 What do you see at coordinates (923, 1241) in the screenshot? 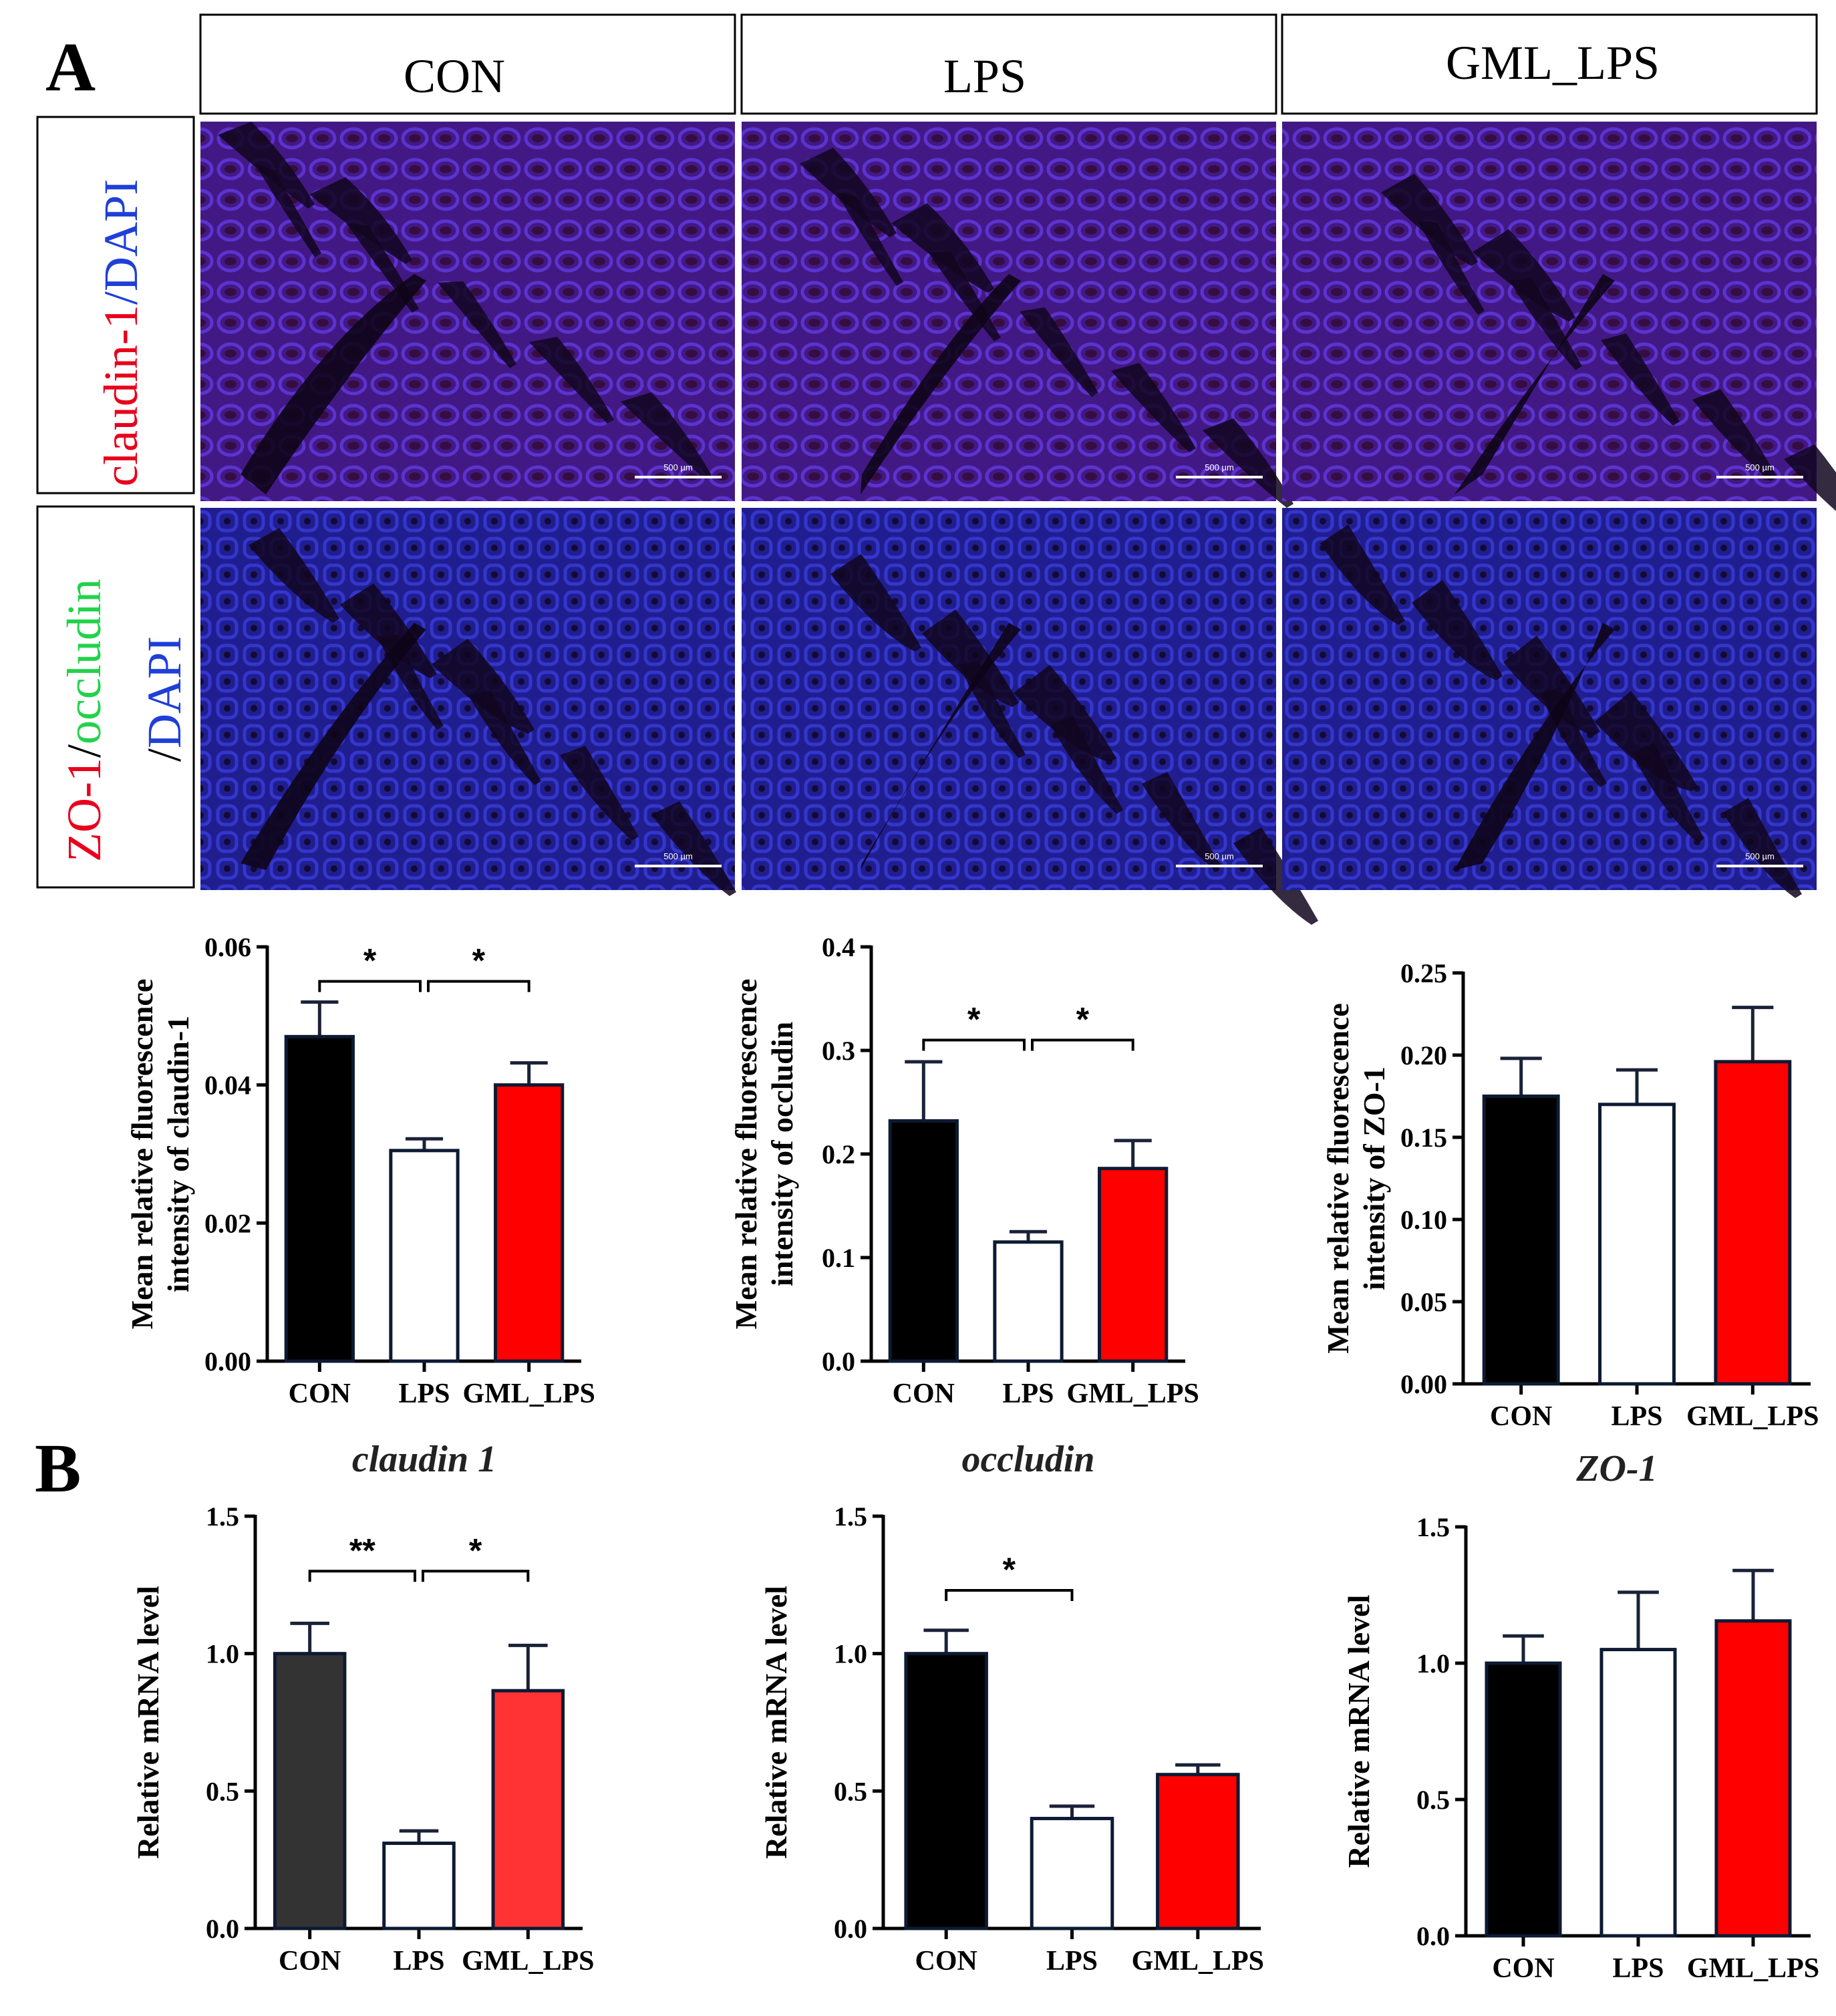
I see `bar-con` at bounding box center [923, 1241].